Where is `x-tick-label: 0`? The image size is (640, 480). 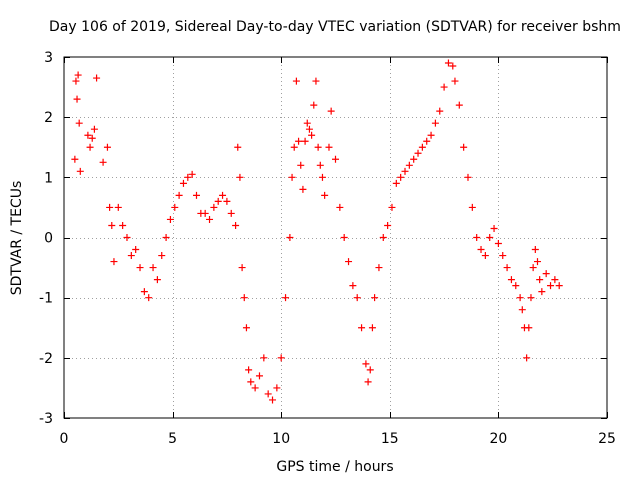 x-tick-label: 0 is located at coordinates (64, 439).